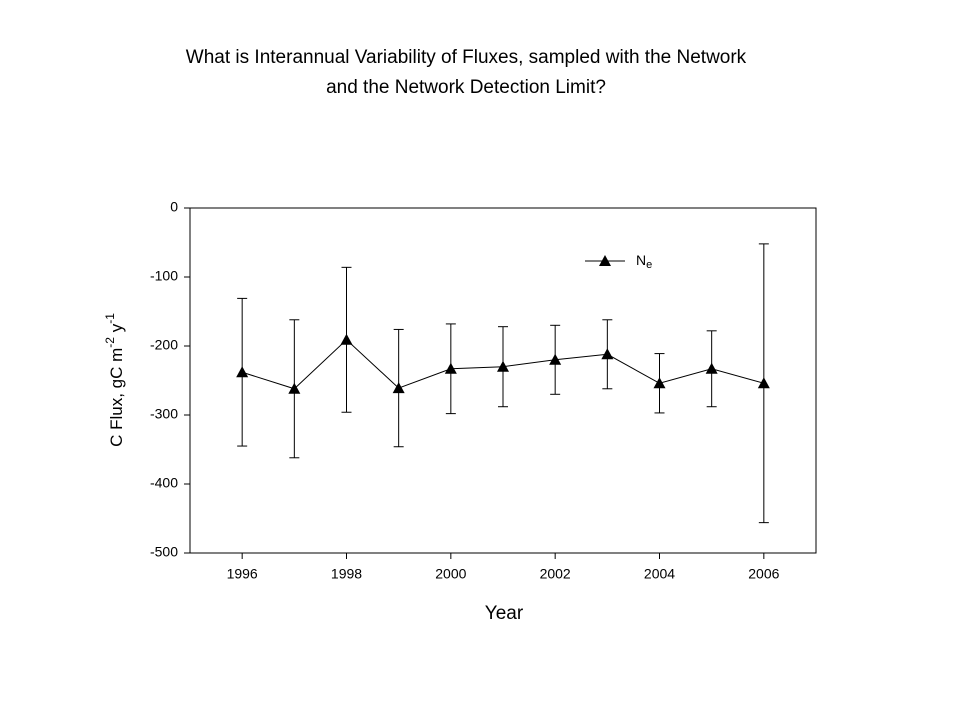 Image resolution: width=960 pixels, height=720 pixels. What do you see at coordinates (110, 342) in the screenshot?
I see `y-axis-label-sup: -2` at bounding box center [110, 342].